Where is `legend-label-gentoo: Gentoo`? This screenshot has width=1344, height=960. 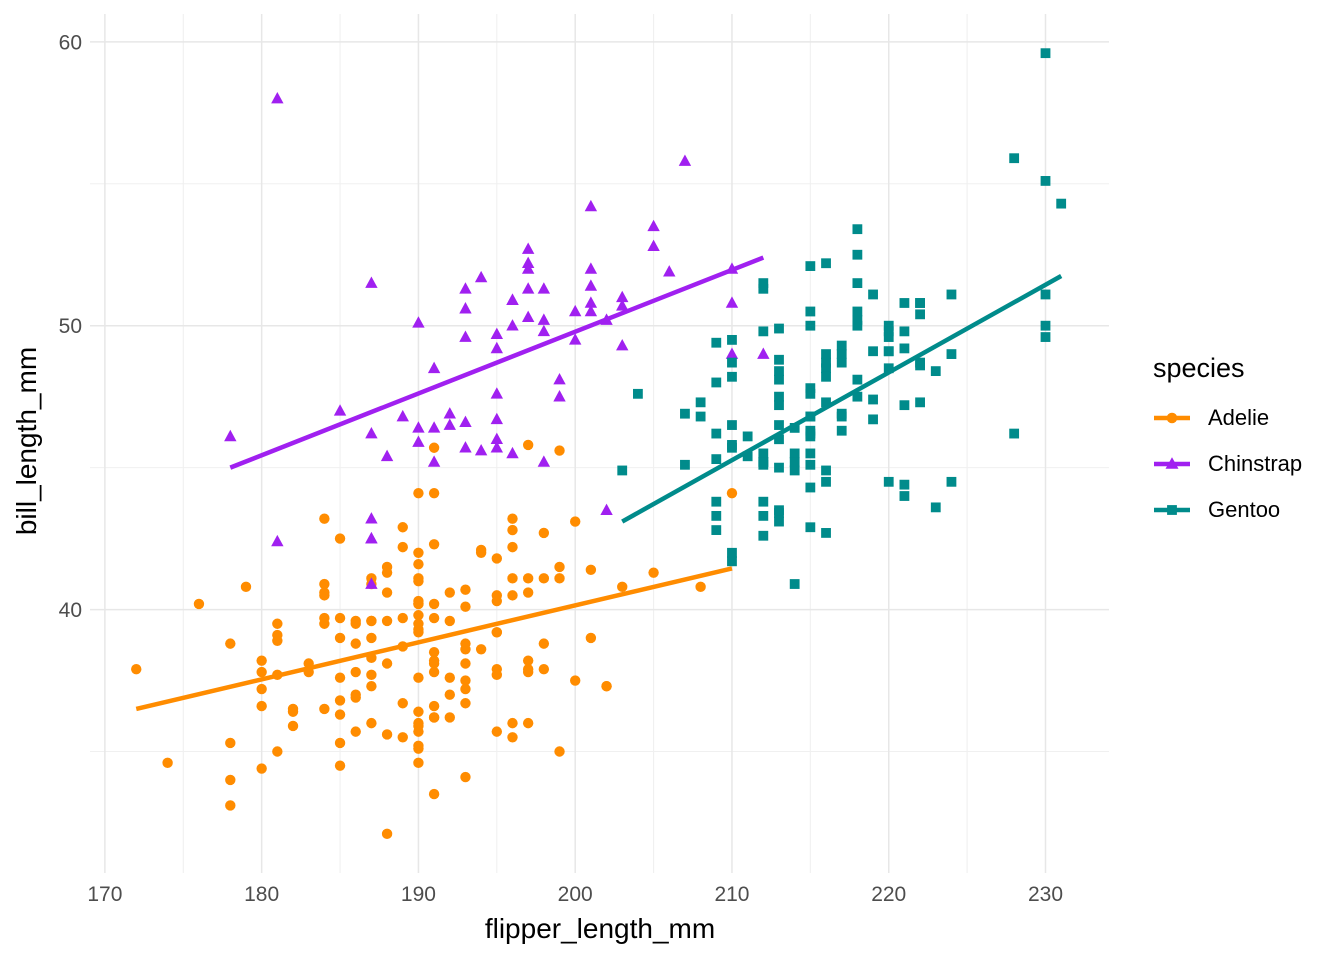 legend-label-gentoo: Gentoo is located at coordinates (1244, 509).